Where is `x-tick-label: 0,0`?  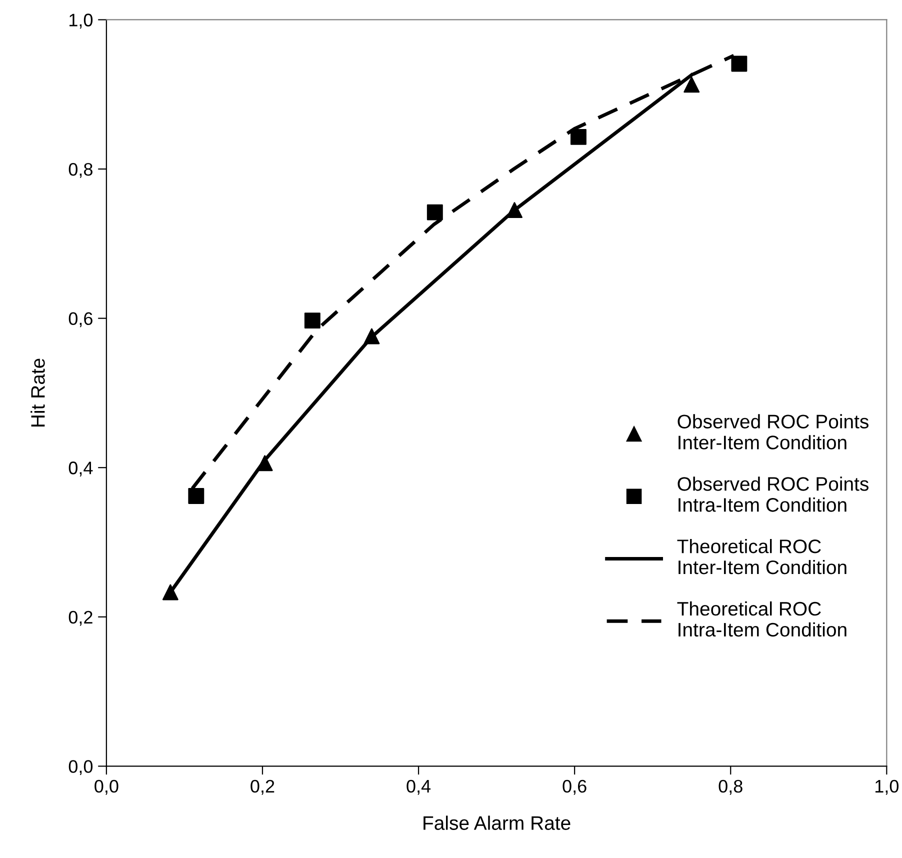
x-tick-label: 0,0 is located at coordinates (106, 787).